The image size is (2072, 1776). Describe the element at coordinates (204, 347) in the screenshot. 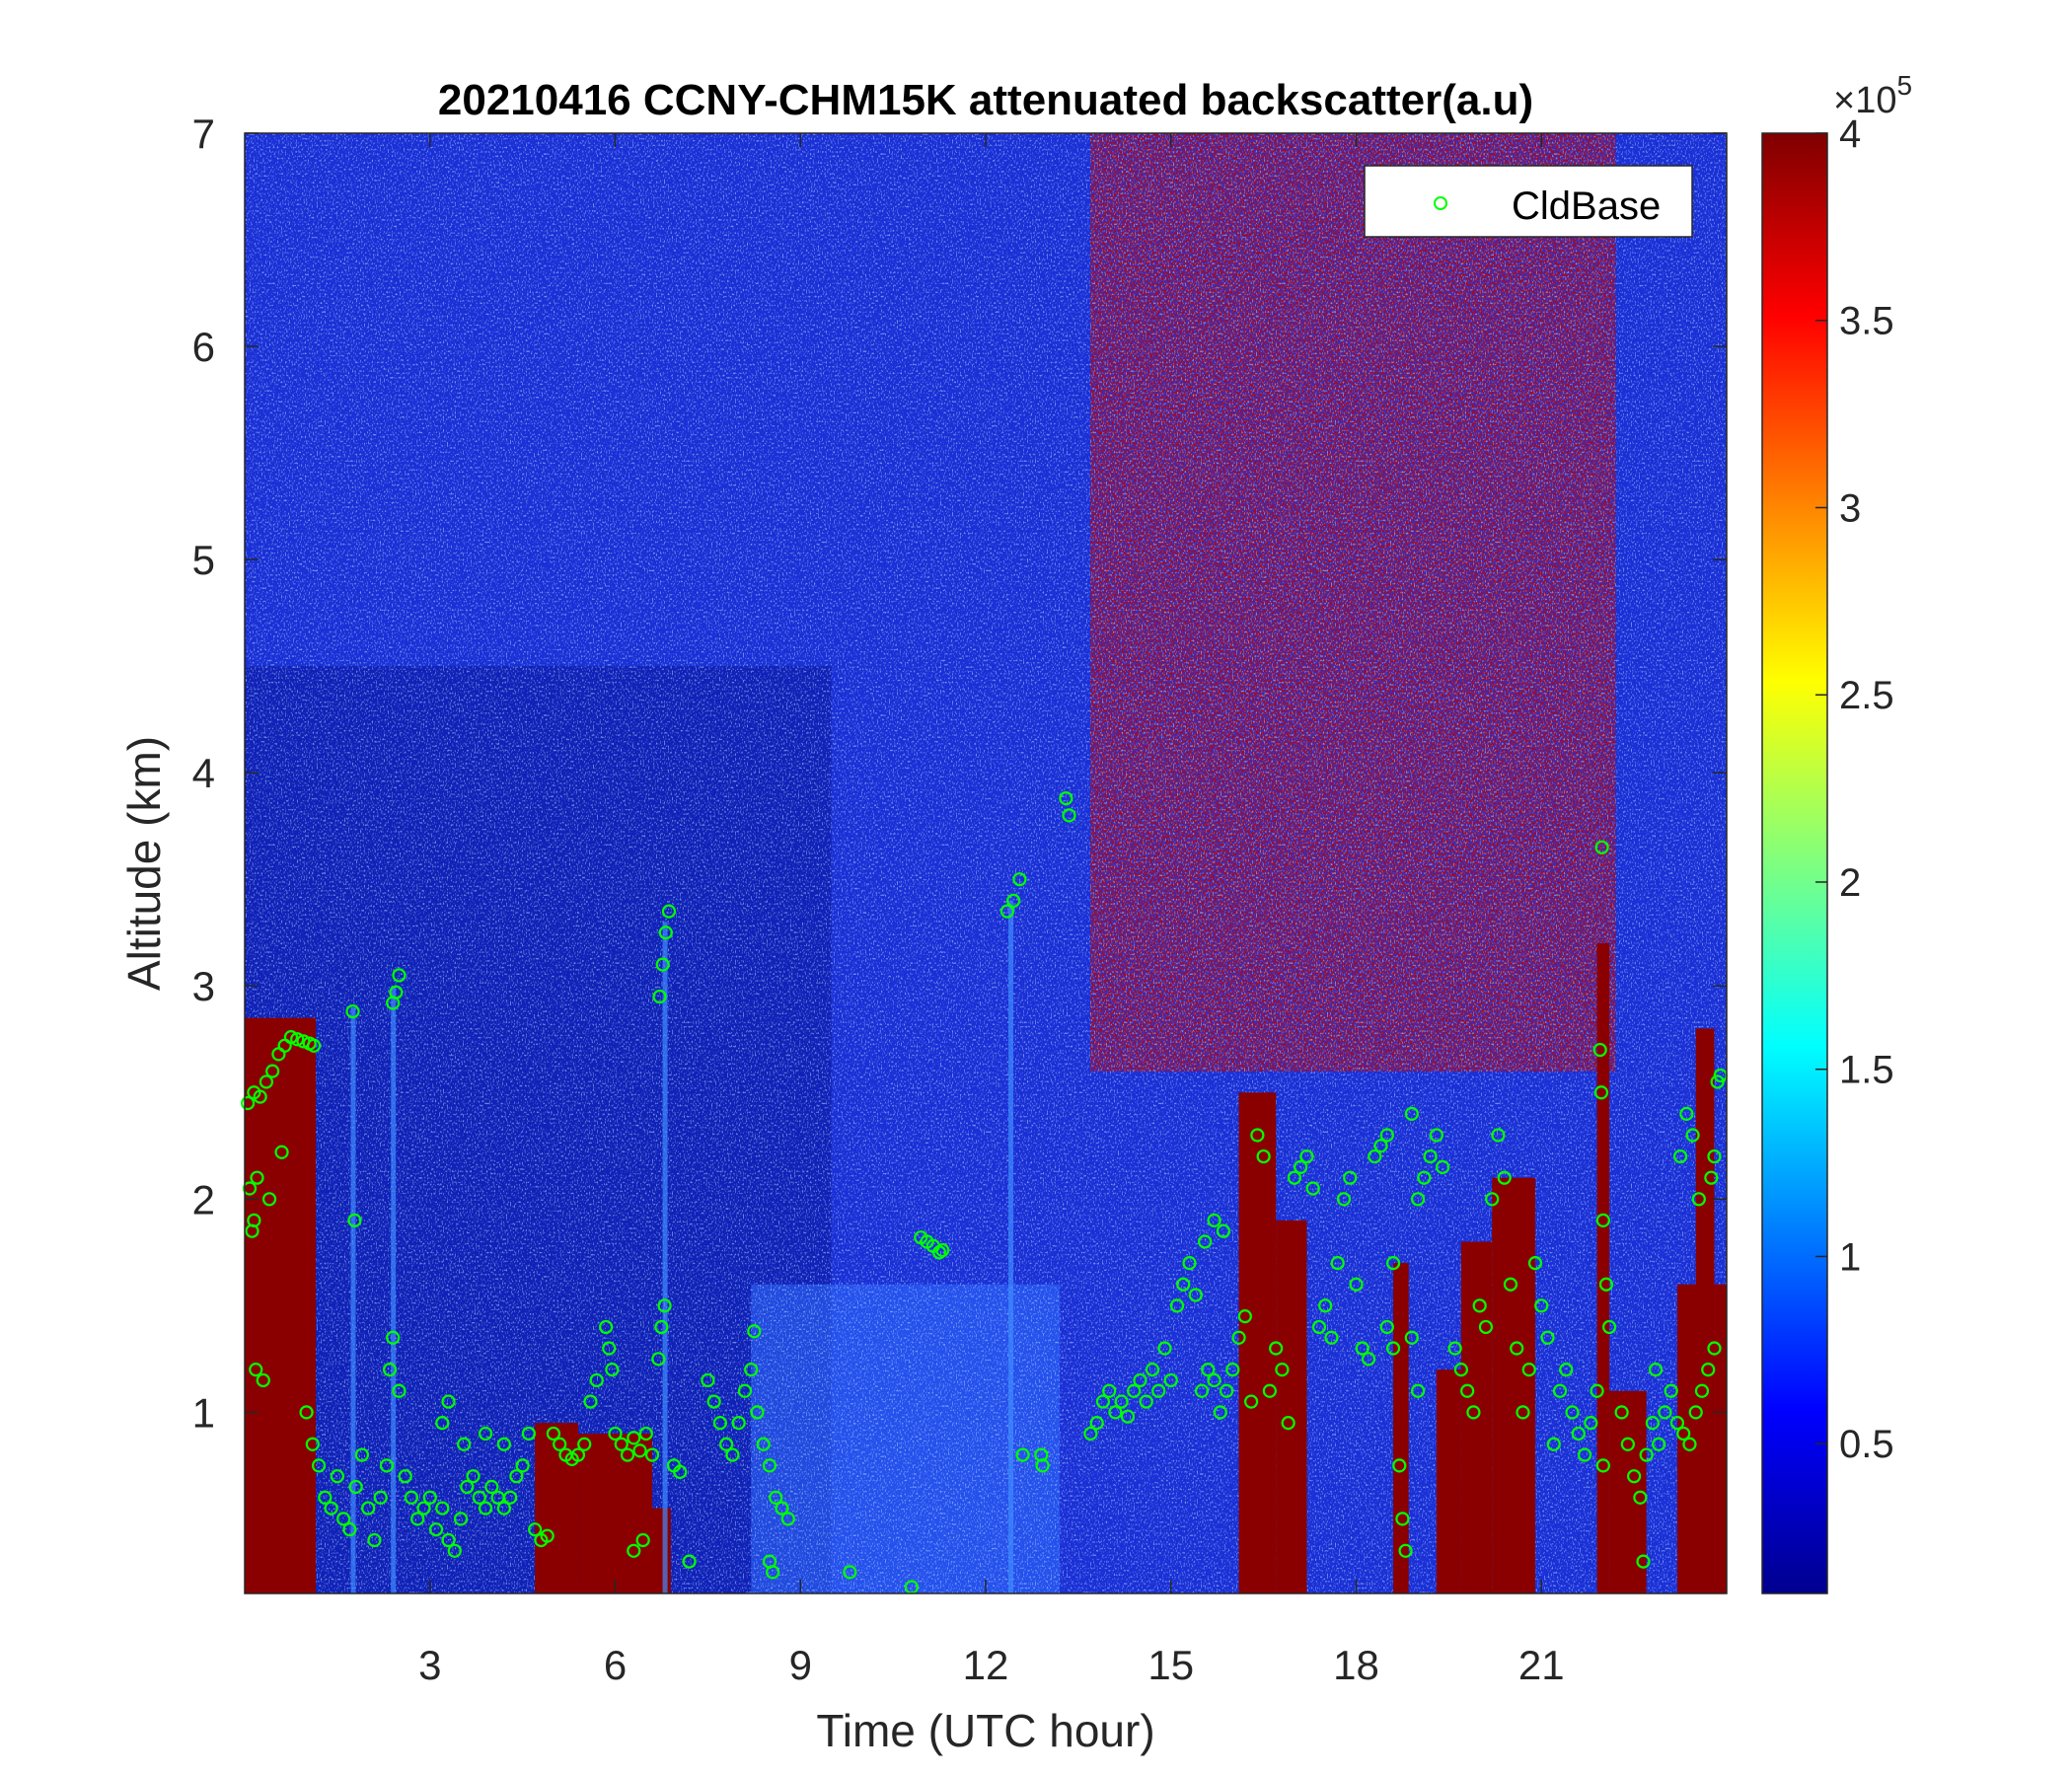

I see `y-tick-label: 6` at that location.